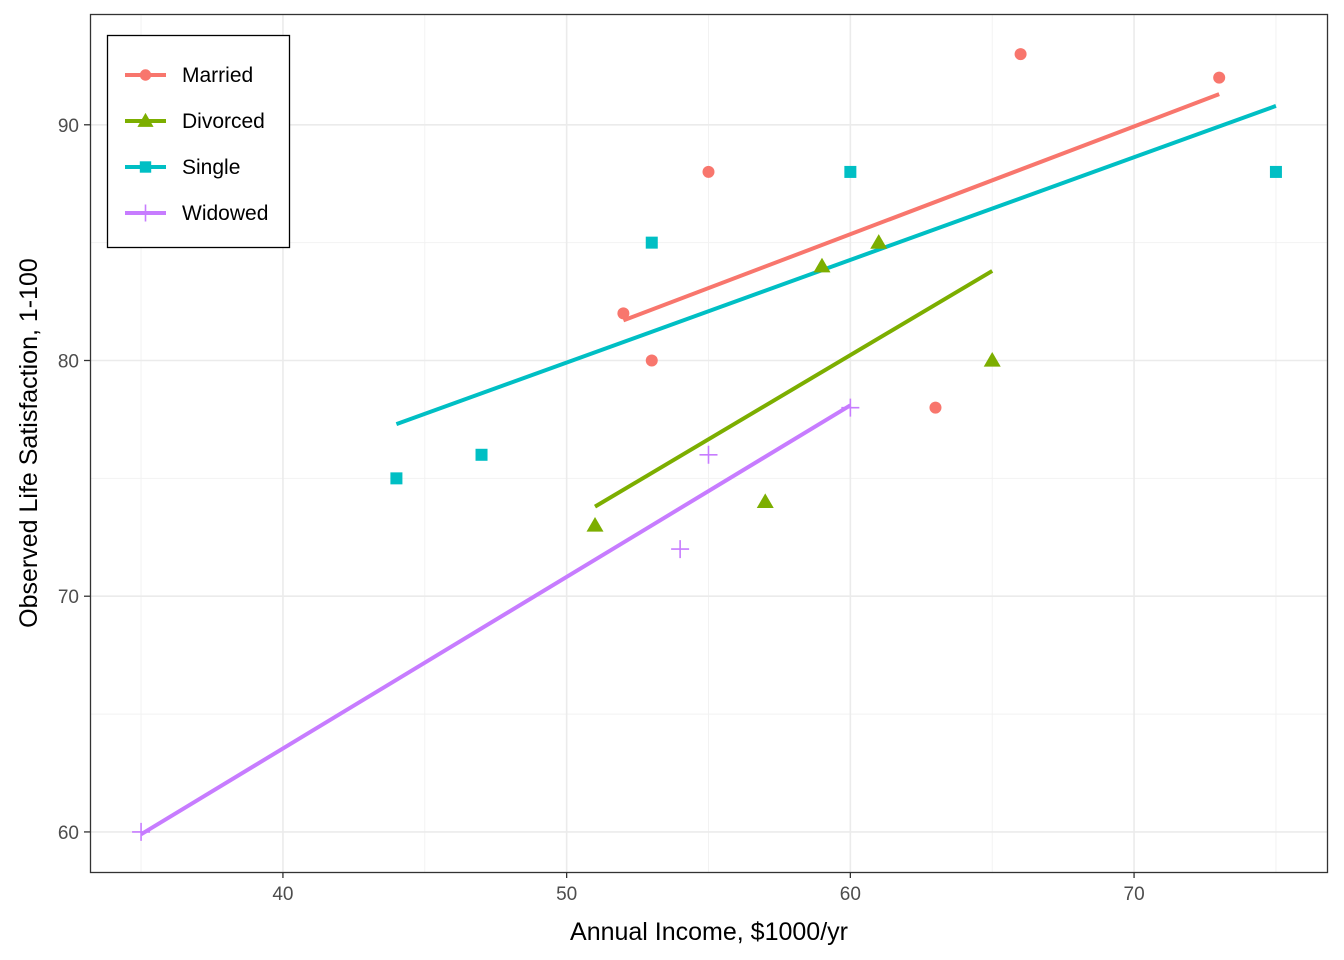  Describe the element at coordinates (29, 443) in the screenshot. I see `y-axis-title: Observed Life Satisfaction, 1-100` at that location.